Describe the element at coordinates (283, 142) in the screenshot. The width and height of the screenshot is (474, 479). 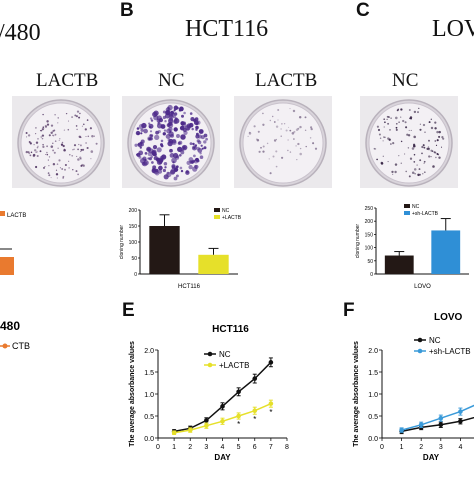
I see `petri-dish-b-lactb` at that location.